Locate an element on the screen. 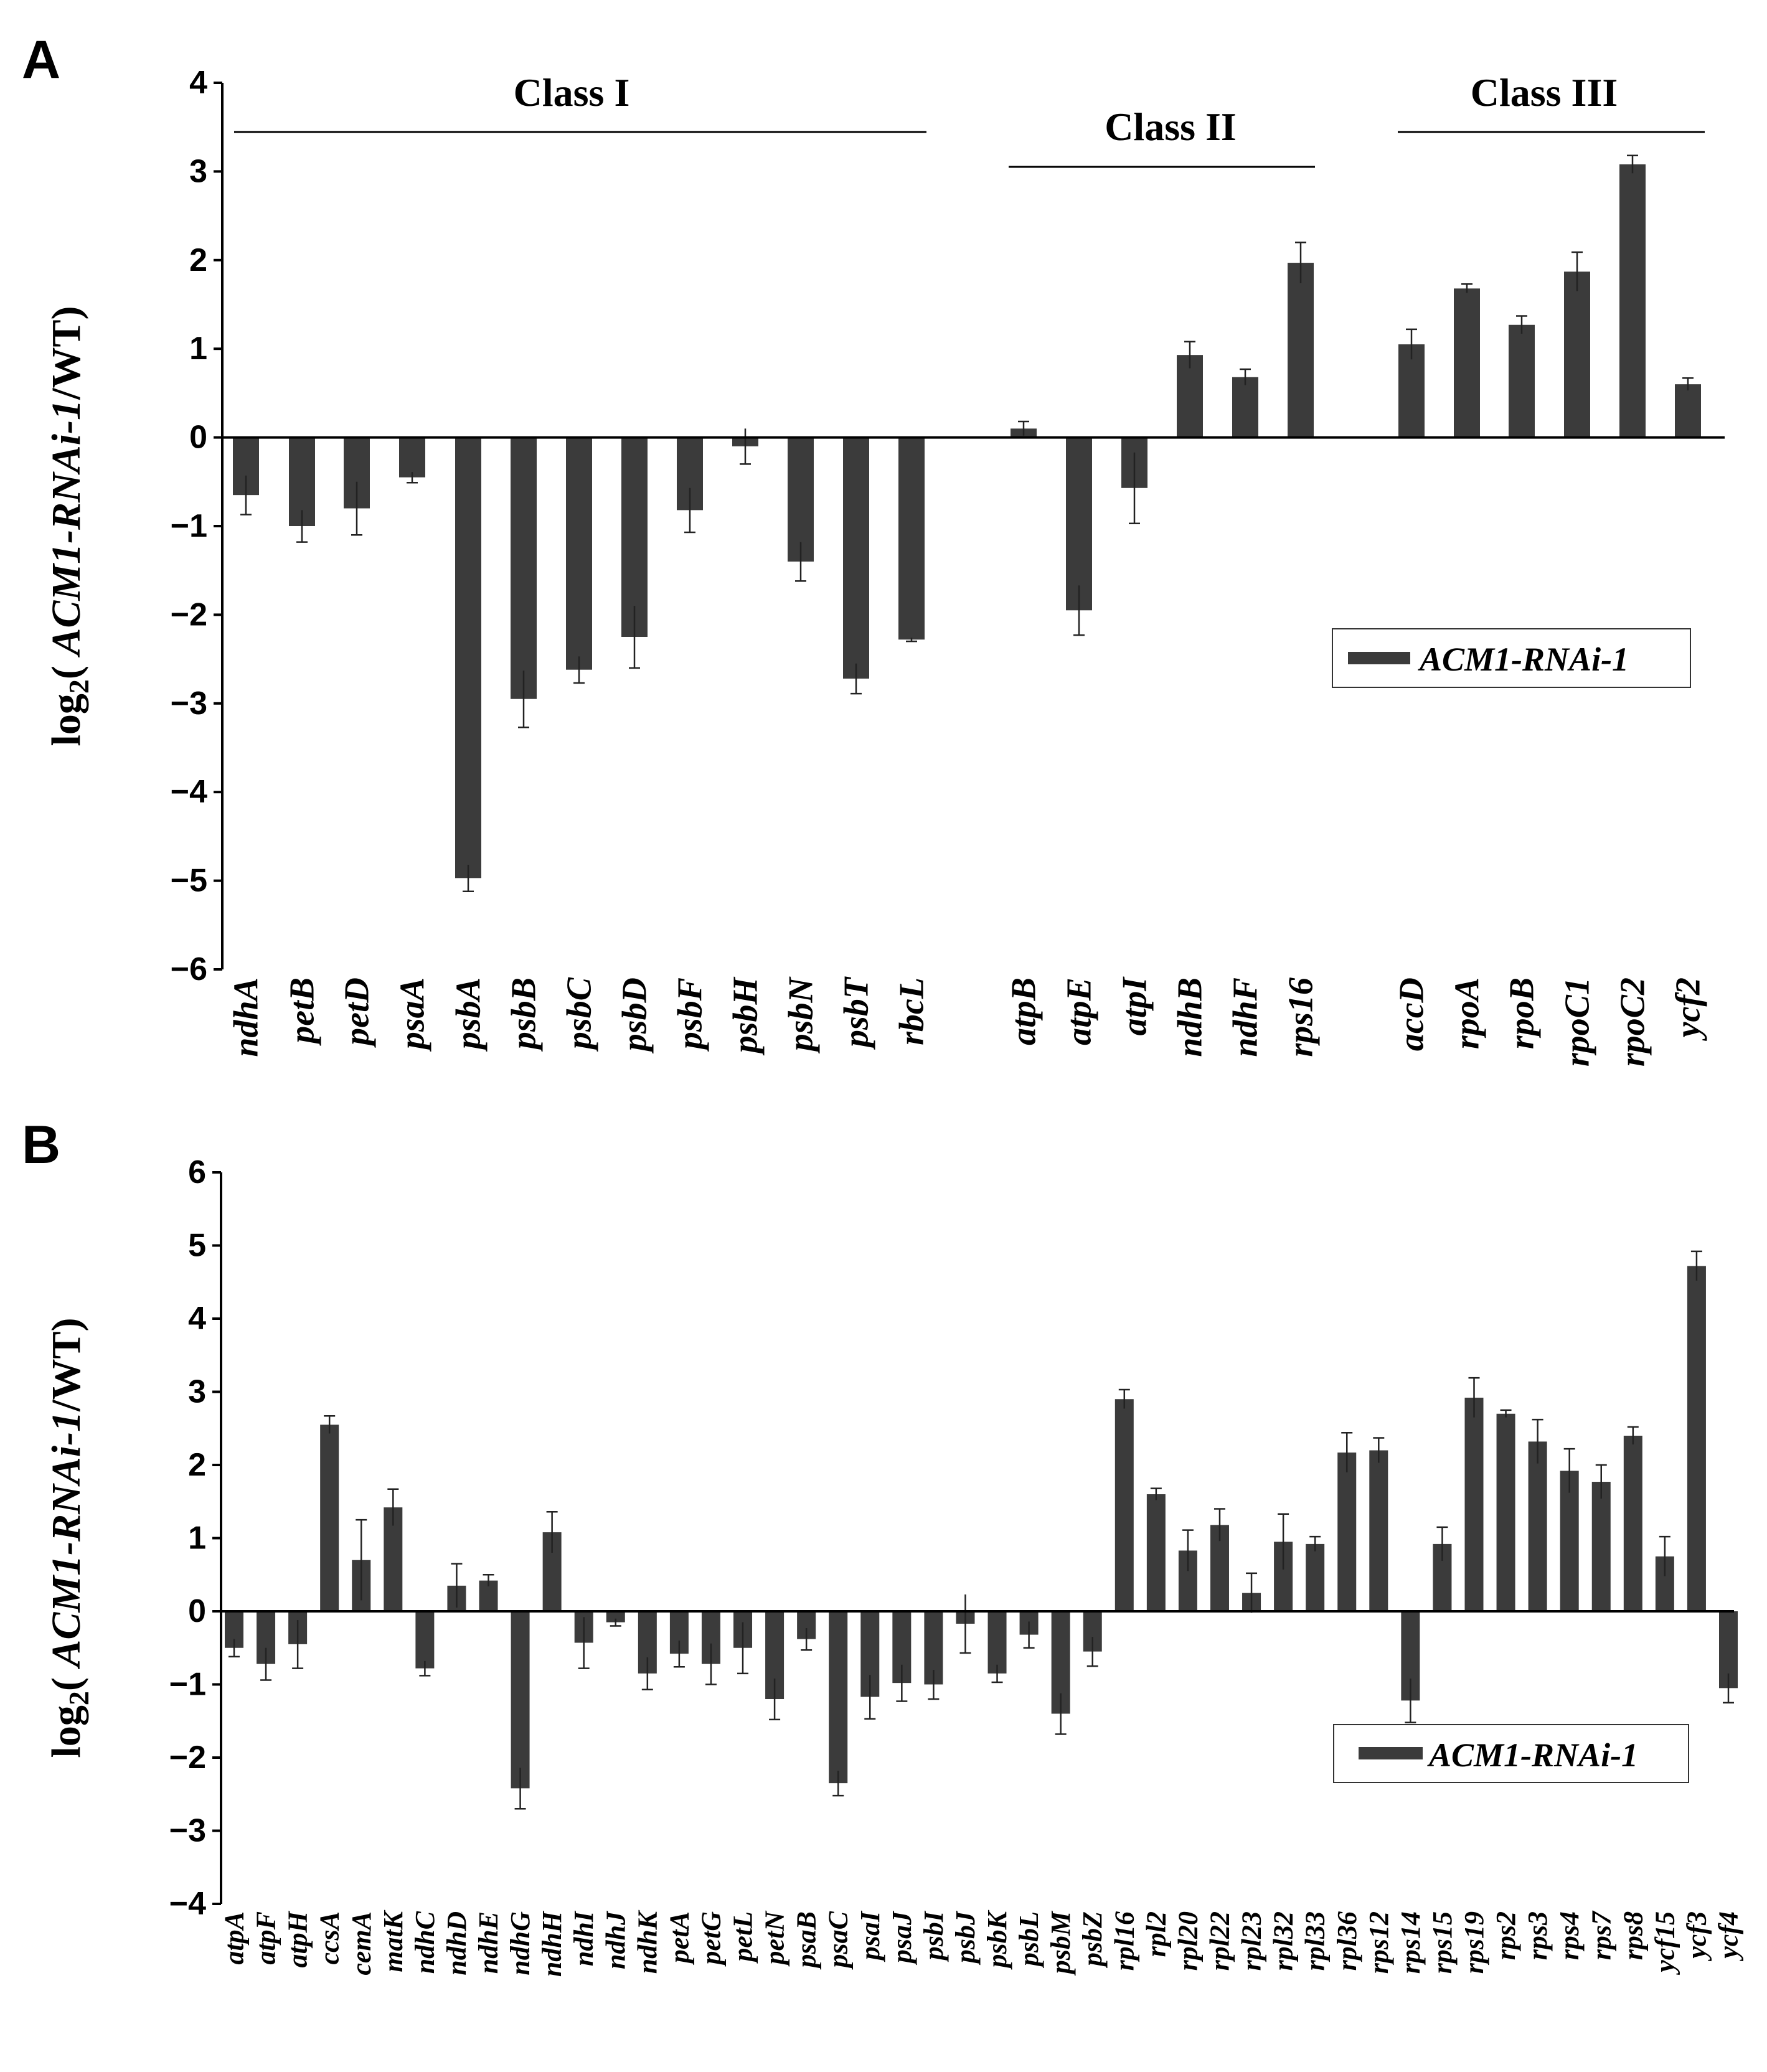  x-tick-label-psbZ: psbZ is located at coordinates (1092, 1940).